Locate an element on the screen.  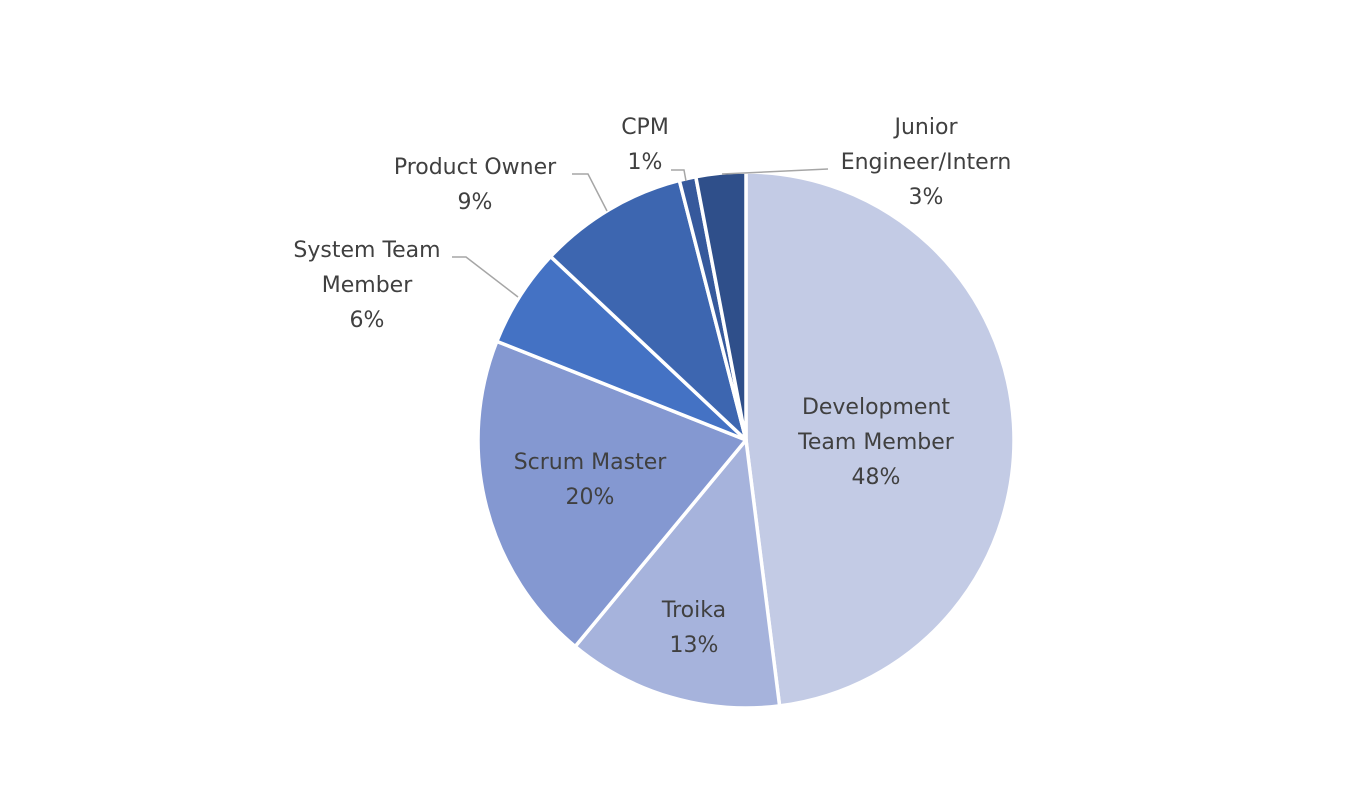
pie-slice-development-team-member is located at coordinates (880, 439).